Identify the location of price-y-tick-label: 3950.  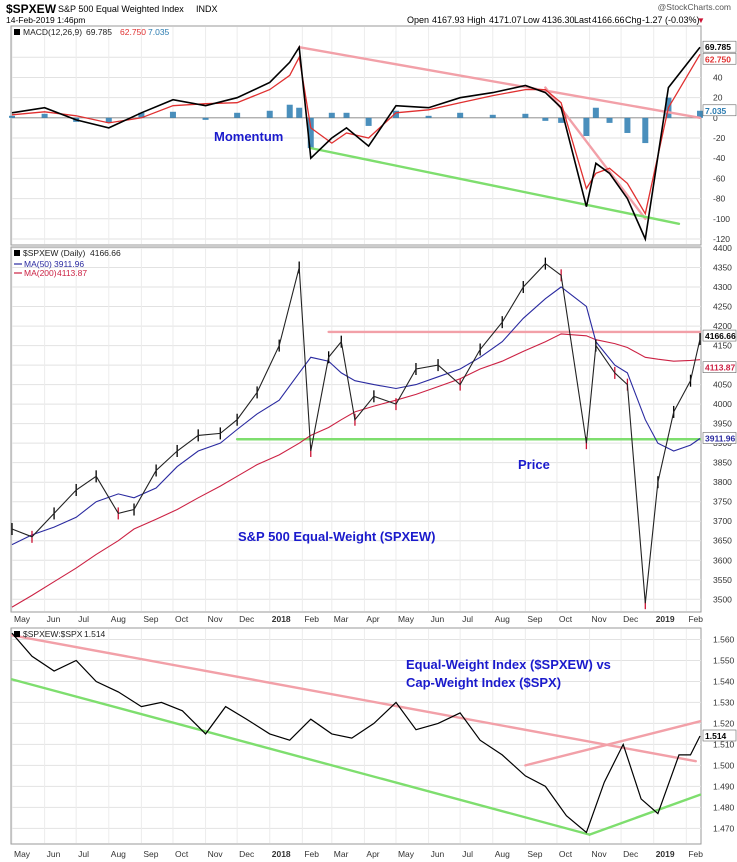
(722, 424).